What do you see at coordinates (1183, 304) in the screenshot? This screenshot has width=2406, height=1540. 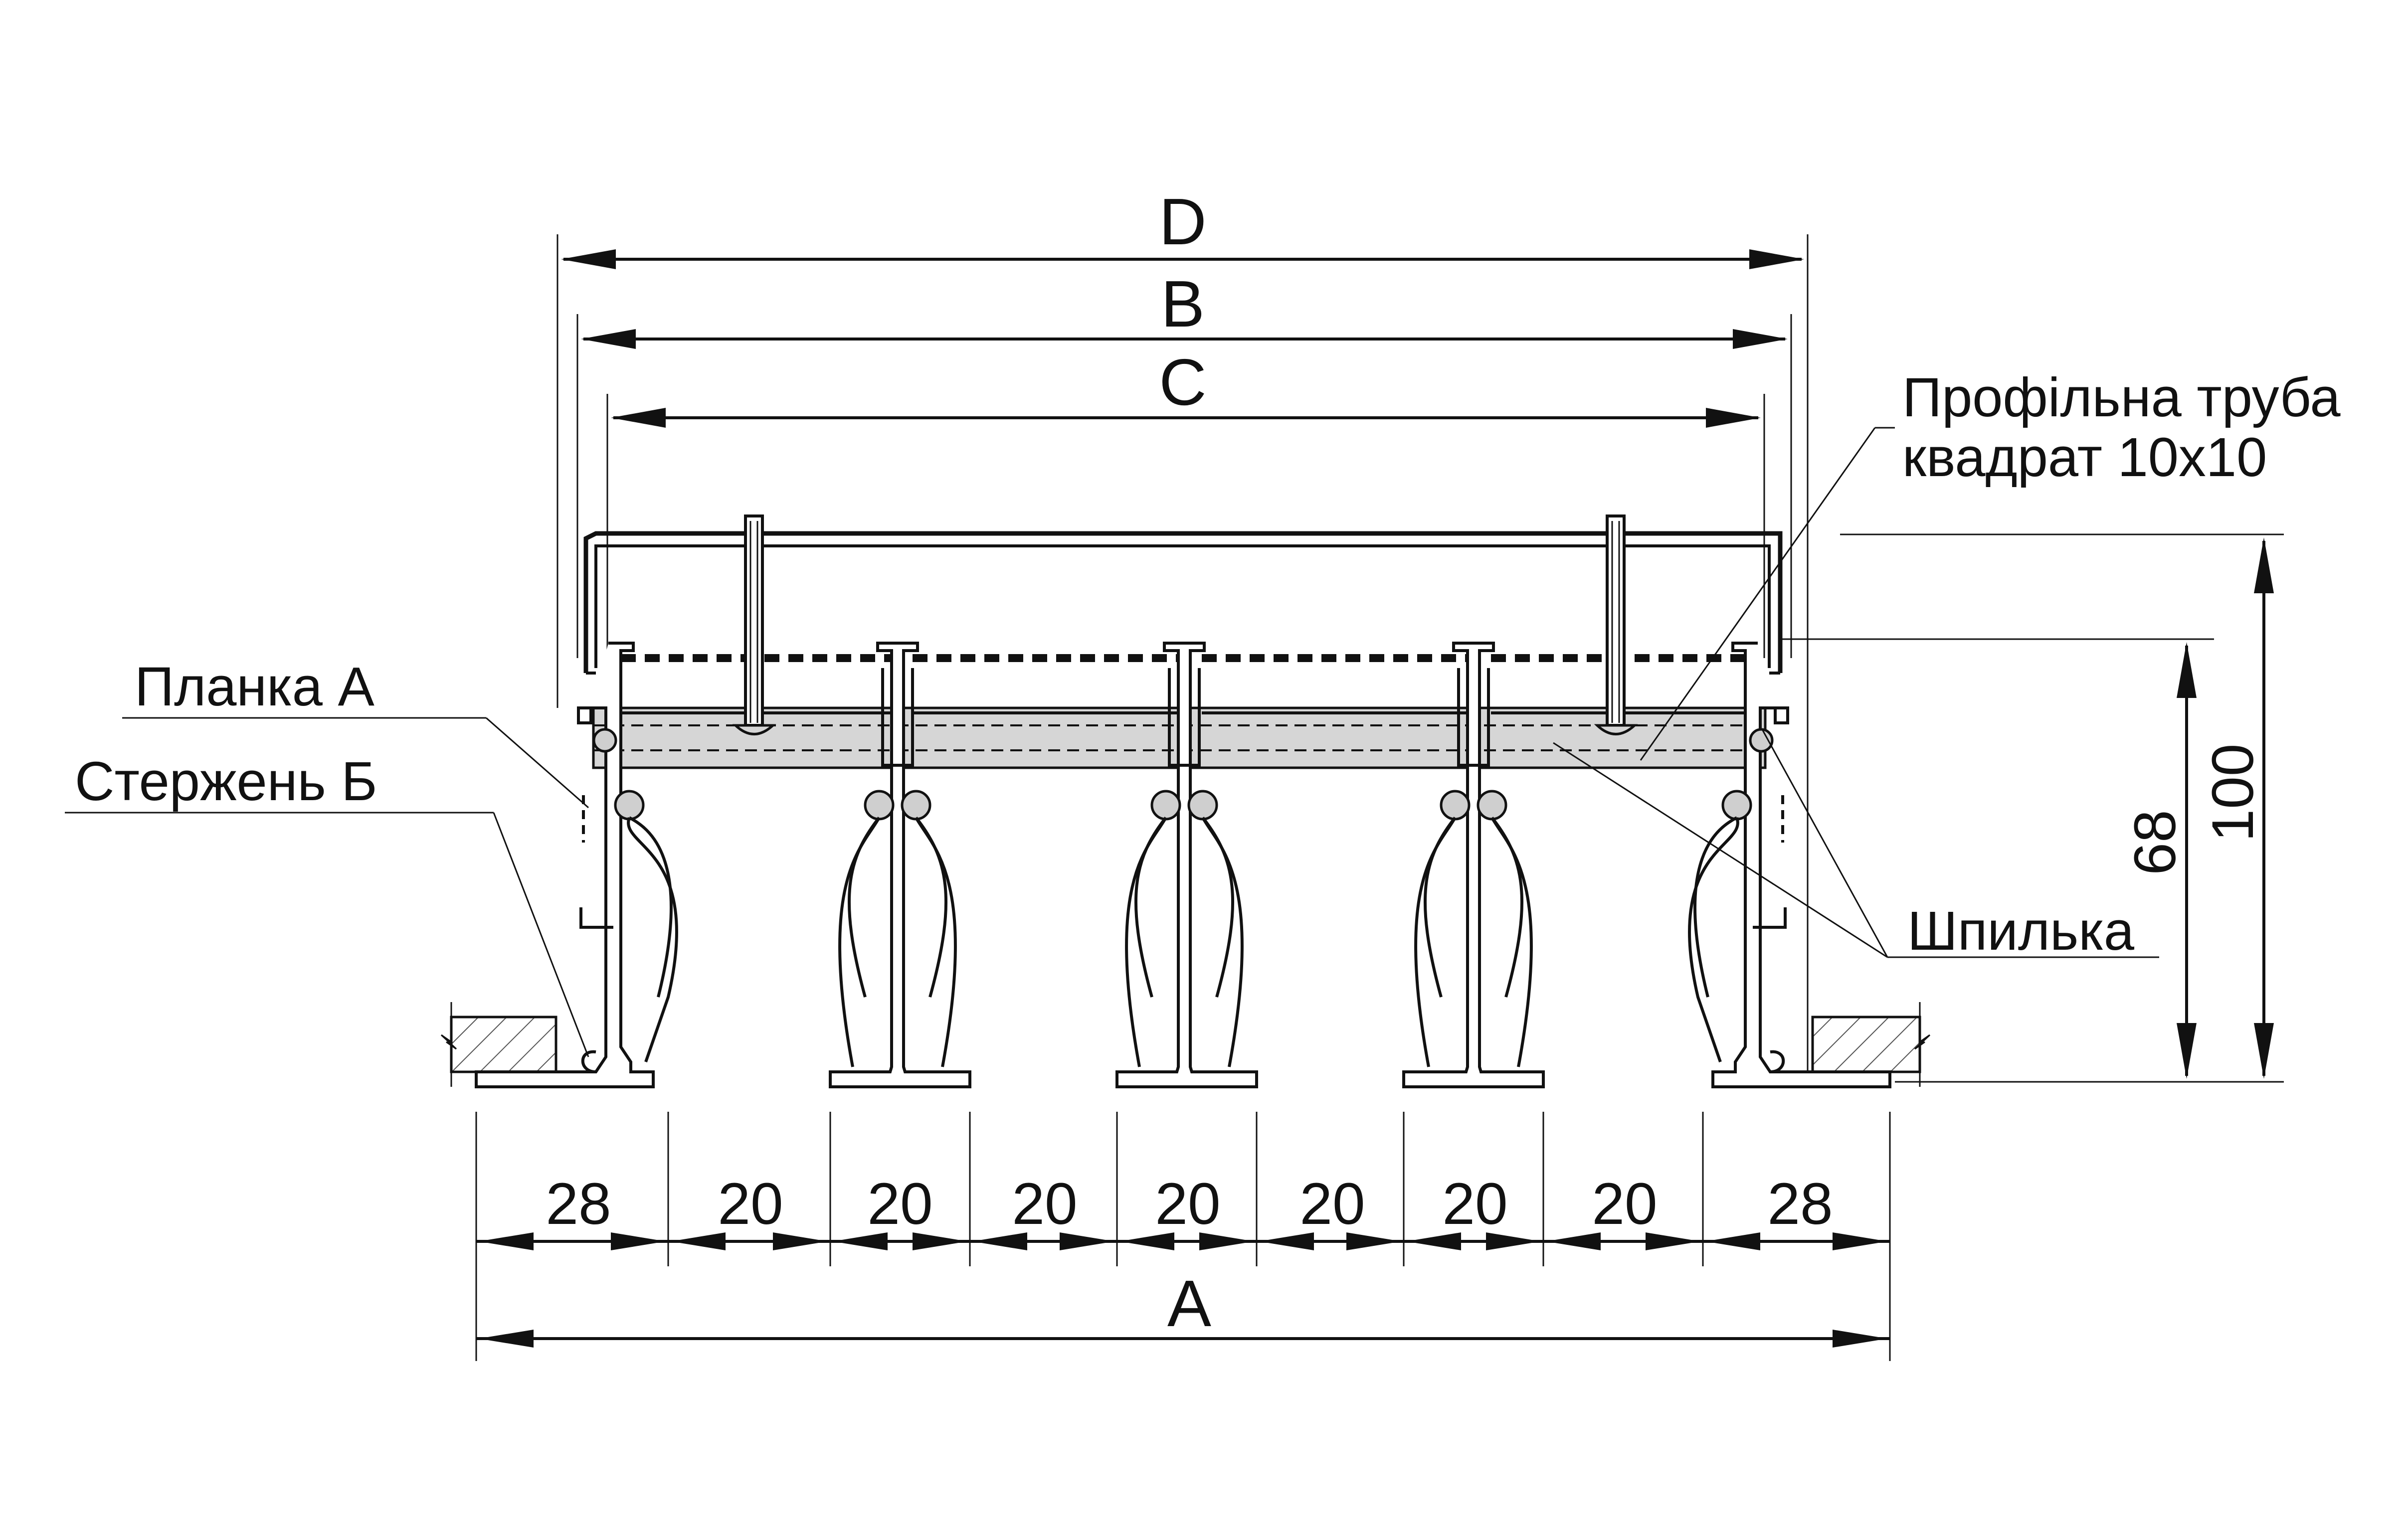 I see `dimension-b-label: B` at bounding box center [1183, 304].